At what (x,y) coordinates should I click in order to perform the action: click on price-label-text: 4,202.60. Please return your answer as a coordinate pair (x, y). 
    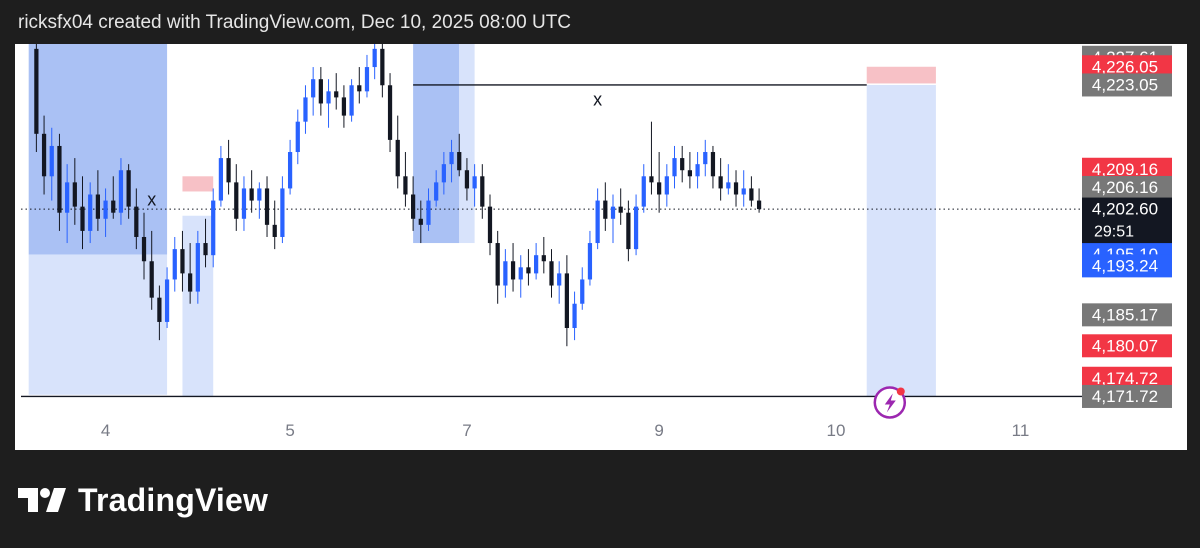
    Looking at the image, I should click on (1125, 209).